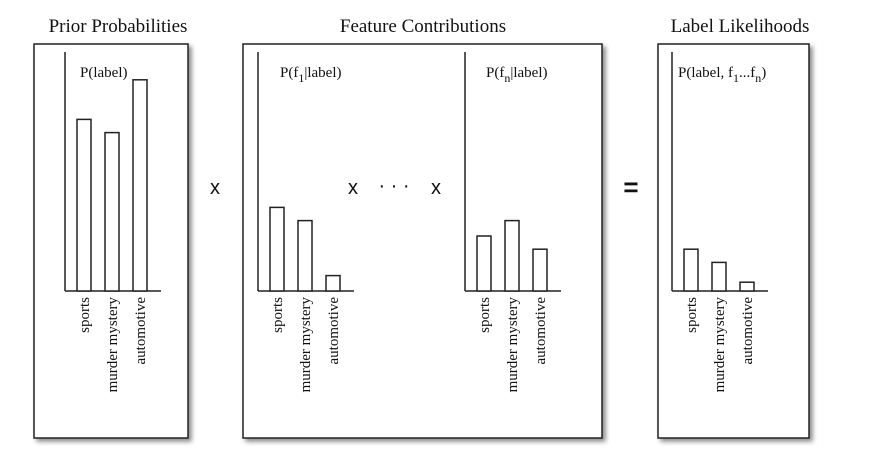 This screenshot has width=871, height=469. I want to click on multiply-operator-1: x, so click(215, 188).